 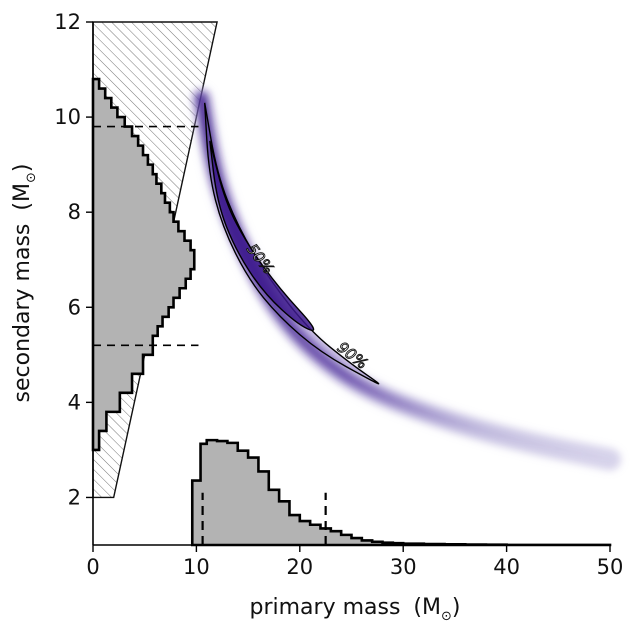 What do you see at coordinates (67, 22) in the screenshot?
I see `y-tick-label: 12` at bounding box center [67, 22].